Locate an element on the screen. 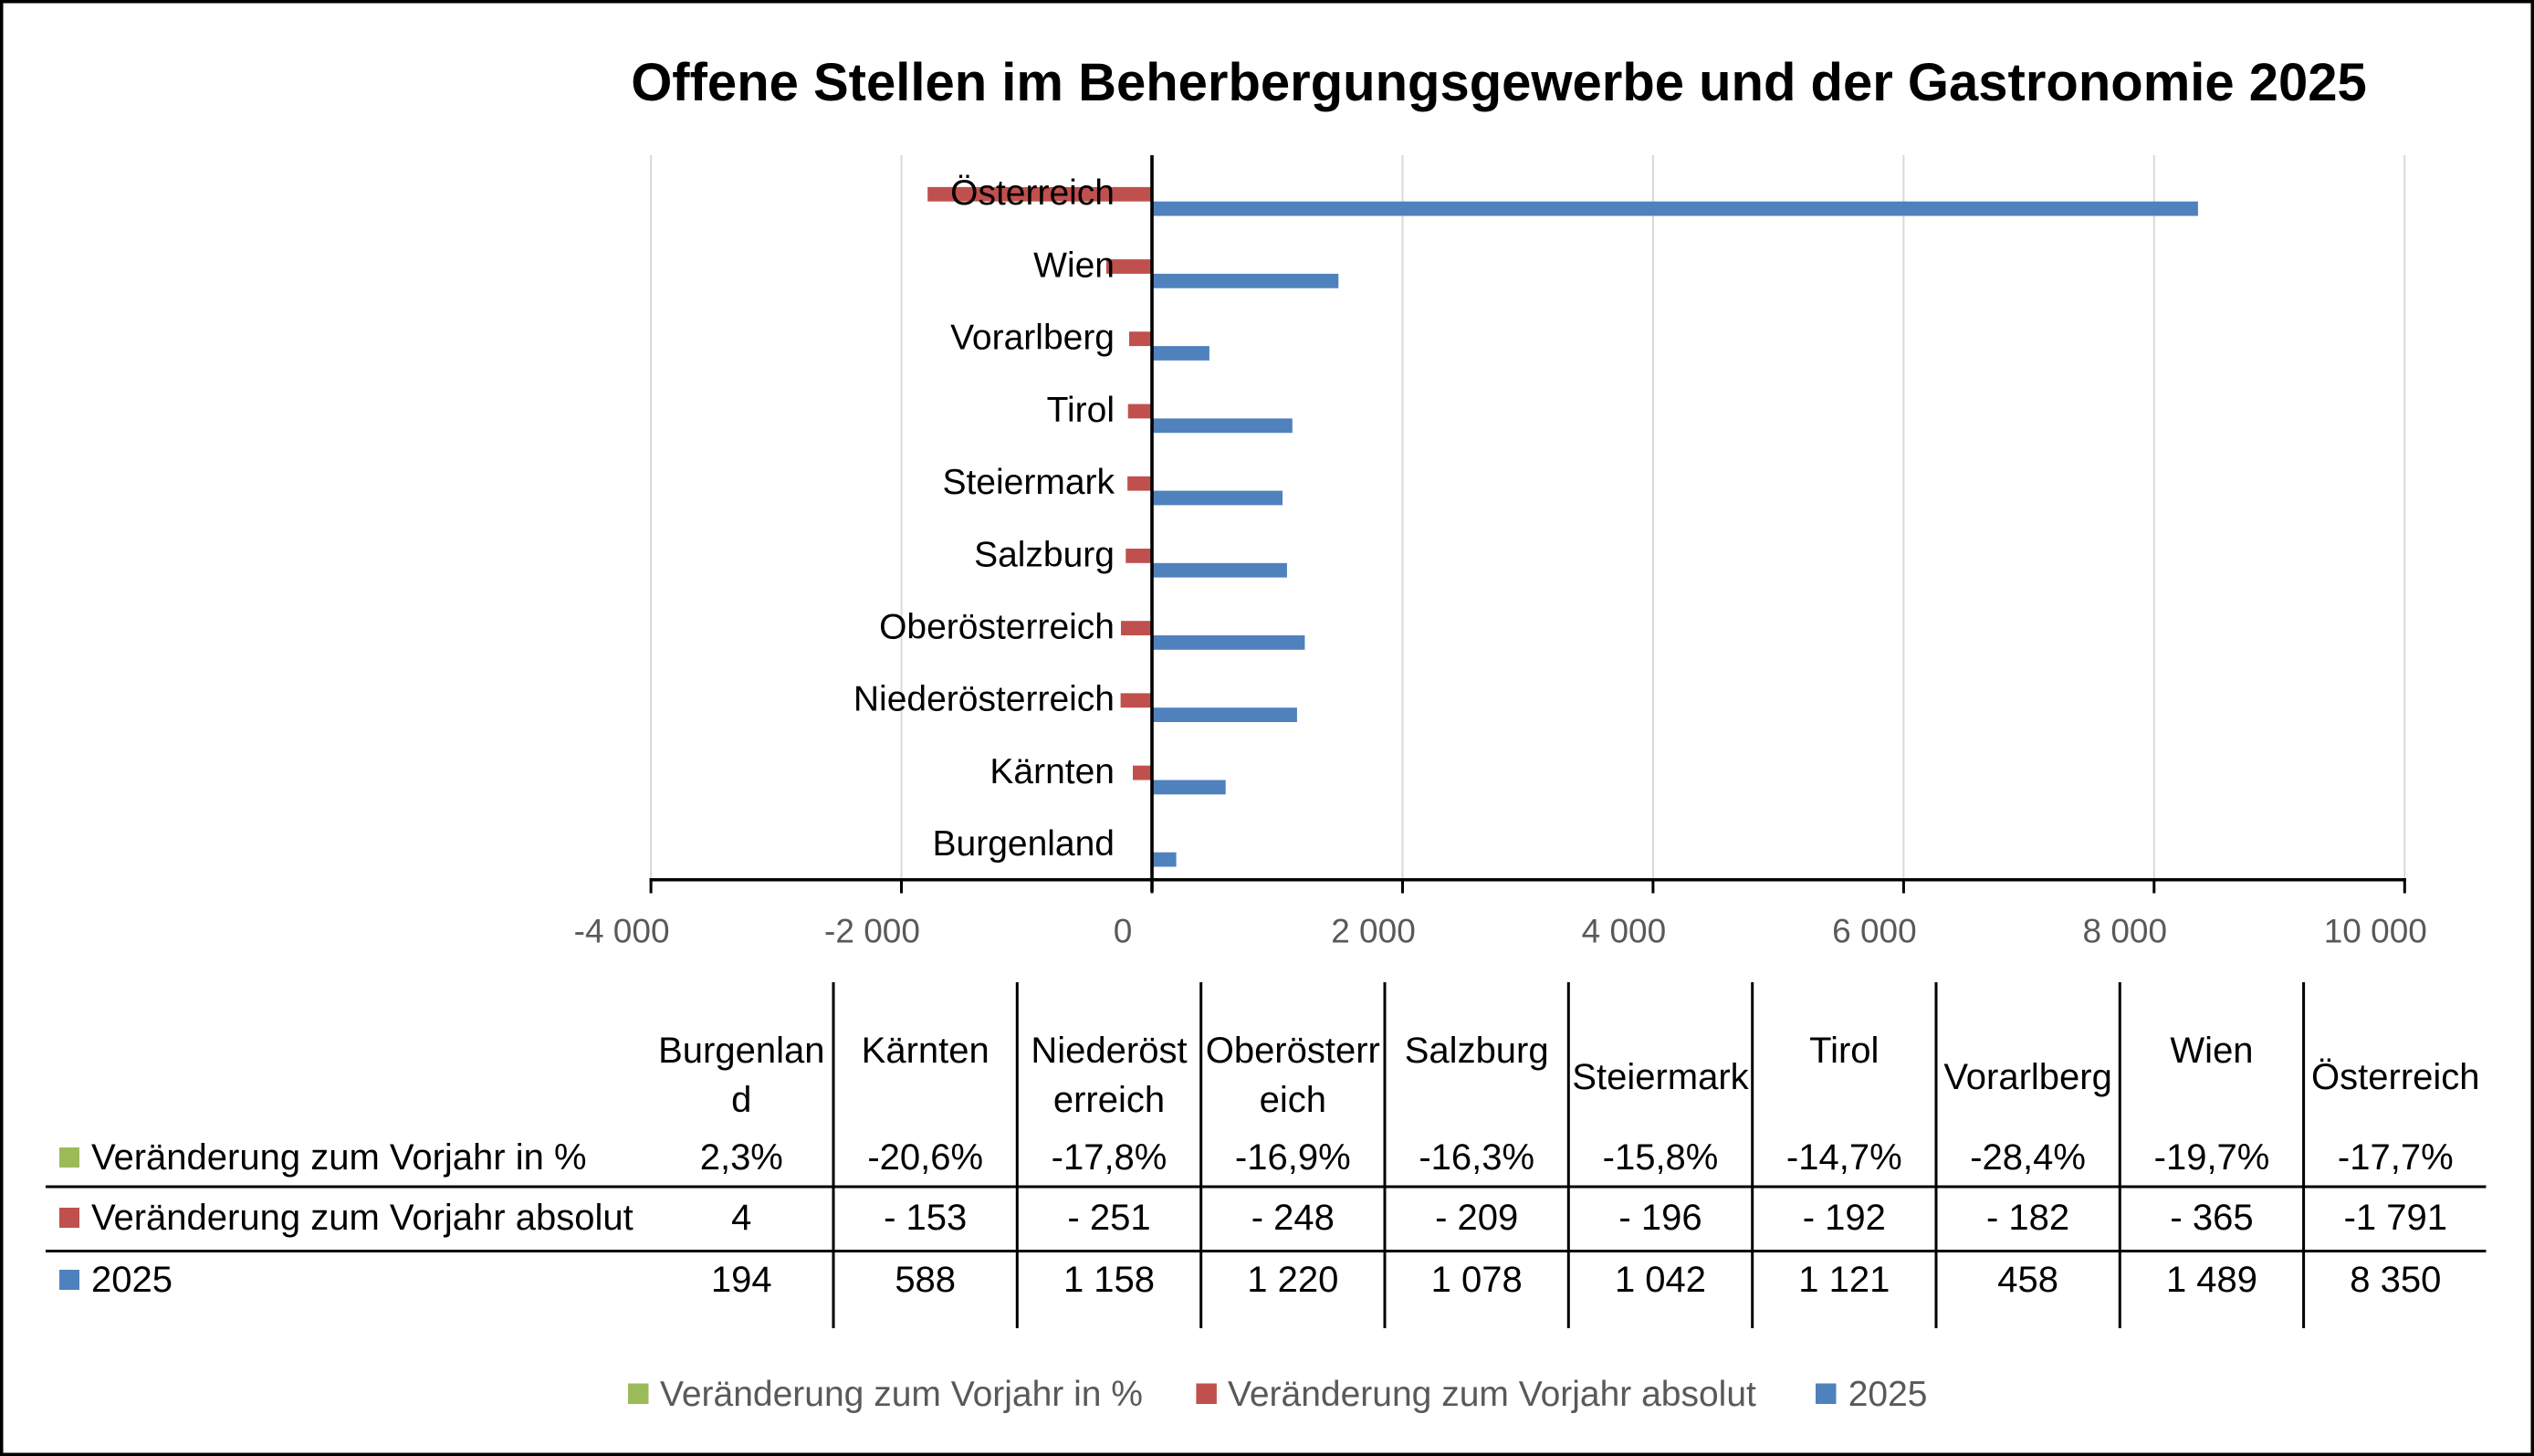  svg-text: 1 158 is located at coordinates (1109, 1280).